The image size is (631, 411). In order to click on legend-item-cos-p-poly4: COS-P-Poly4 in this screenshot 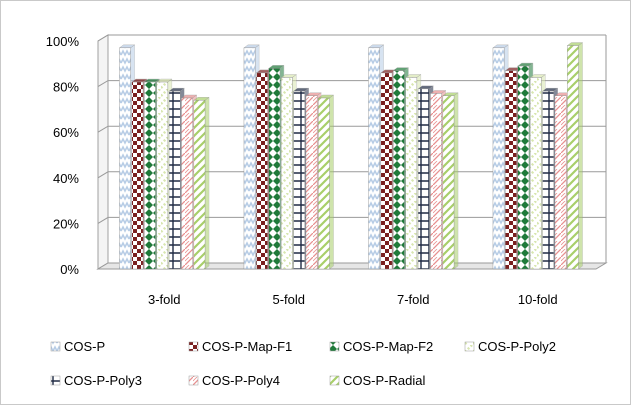, I will do `click(234, 380)`.